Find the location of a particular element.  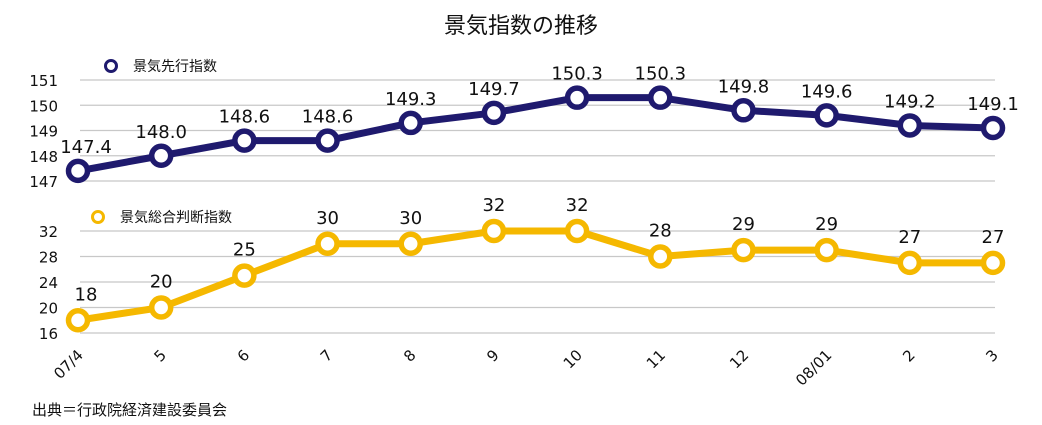

data-label: 148.0 is located at coordinates (161, 132).